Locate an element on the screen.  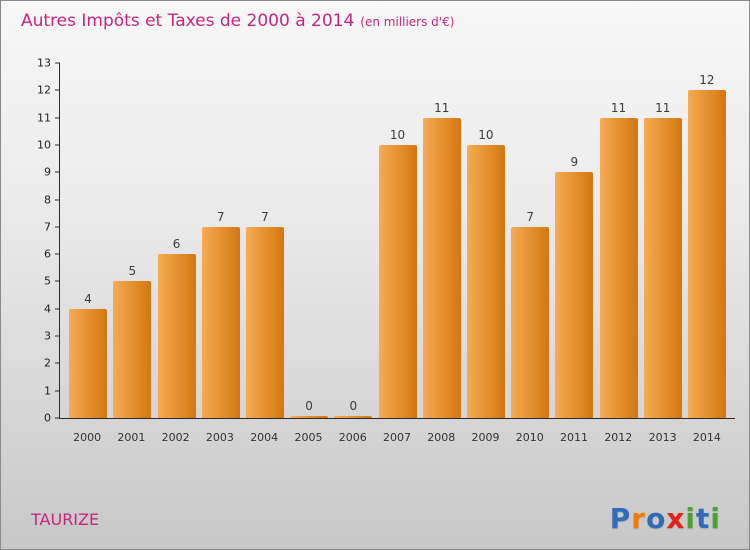
y-tick-label: 12 is located at coordinates (44, 90).